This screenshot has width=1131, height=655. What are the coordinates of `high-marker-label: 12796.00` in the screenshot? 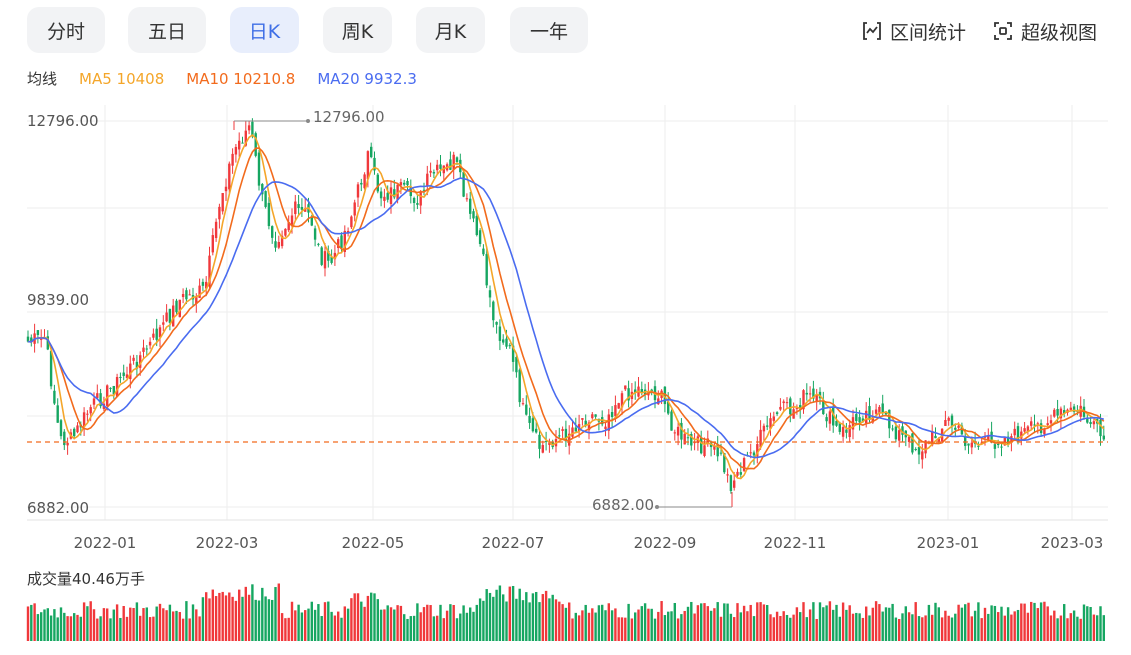 It's located at (349, 117).